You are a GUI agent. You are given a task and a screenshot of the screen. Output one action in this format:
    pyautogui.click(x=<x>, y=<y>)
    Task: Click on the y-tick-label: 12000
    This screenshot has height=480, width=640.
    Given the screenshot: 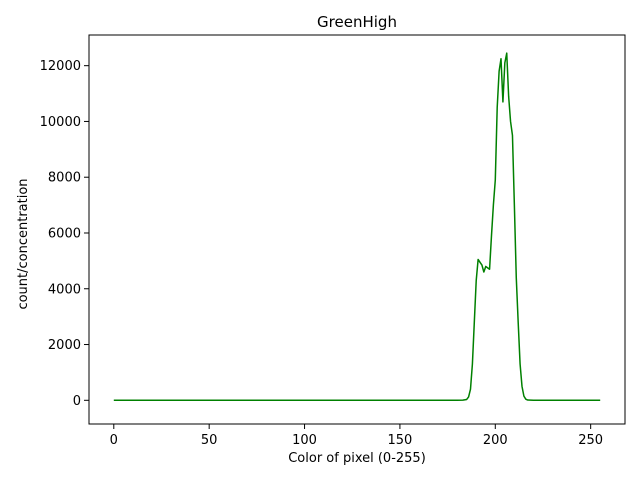 What is the action you would take?
    pyautogui.click(x=60, y=66)
    